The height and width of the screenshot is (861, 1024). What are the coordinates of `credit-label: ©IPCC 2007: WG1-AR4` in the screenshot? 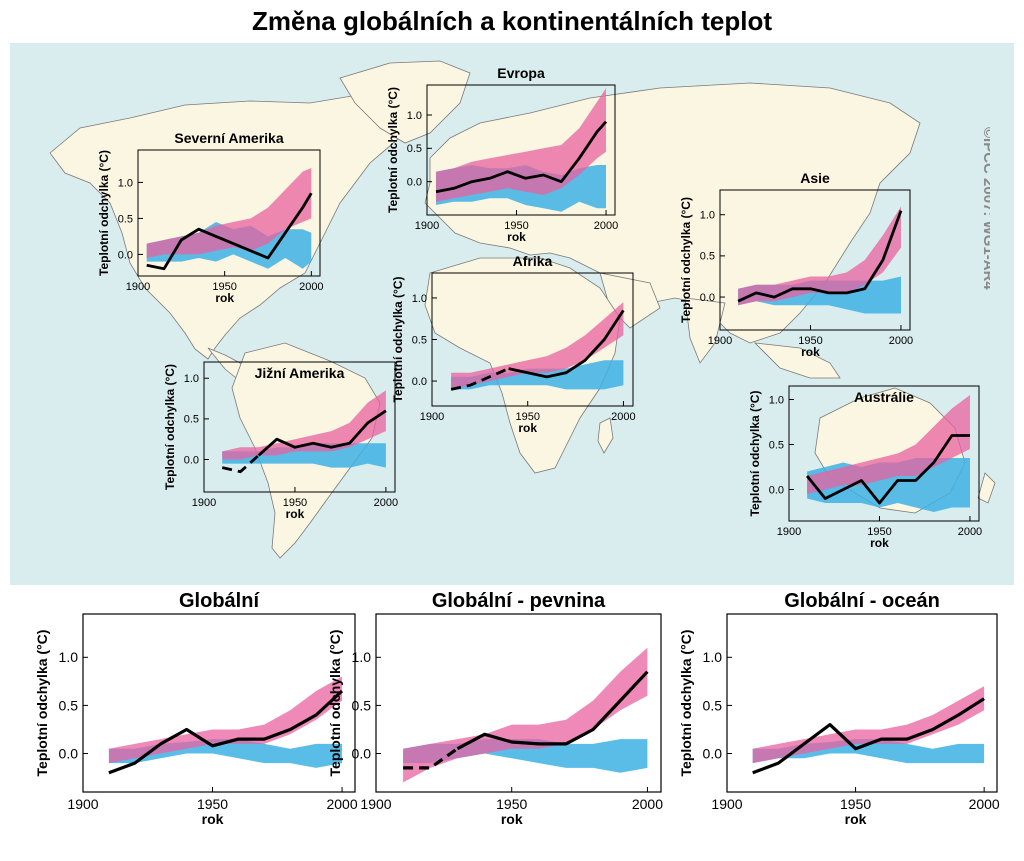 It's located at (985, 208).